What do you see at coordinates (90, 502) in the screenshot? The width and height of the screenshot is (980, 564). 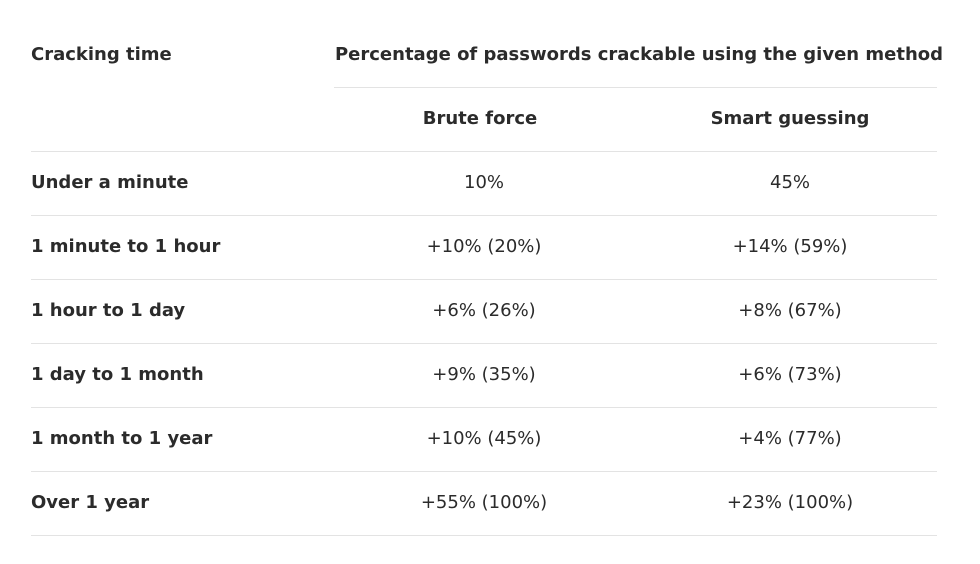 I see `row-time-cell: Over 1 year` at bounding box center [90, 502].